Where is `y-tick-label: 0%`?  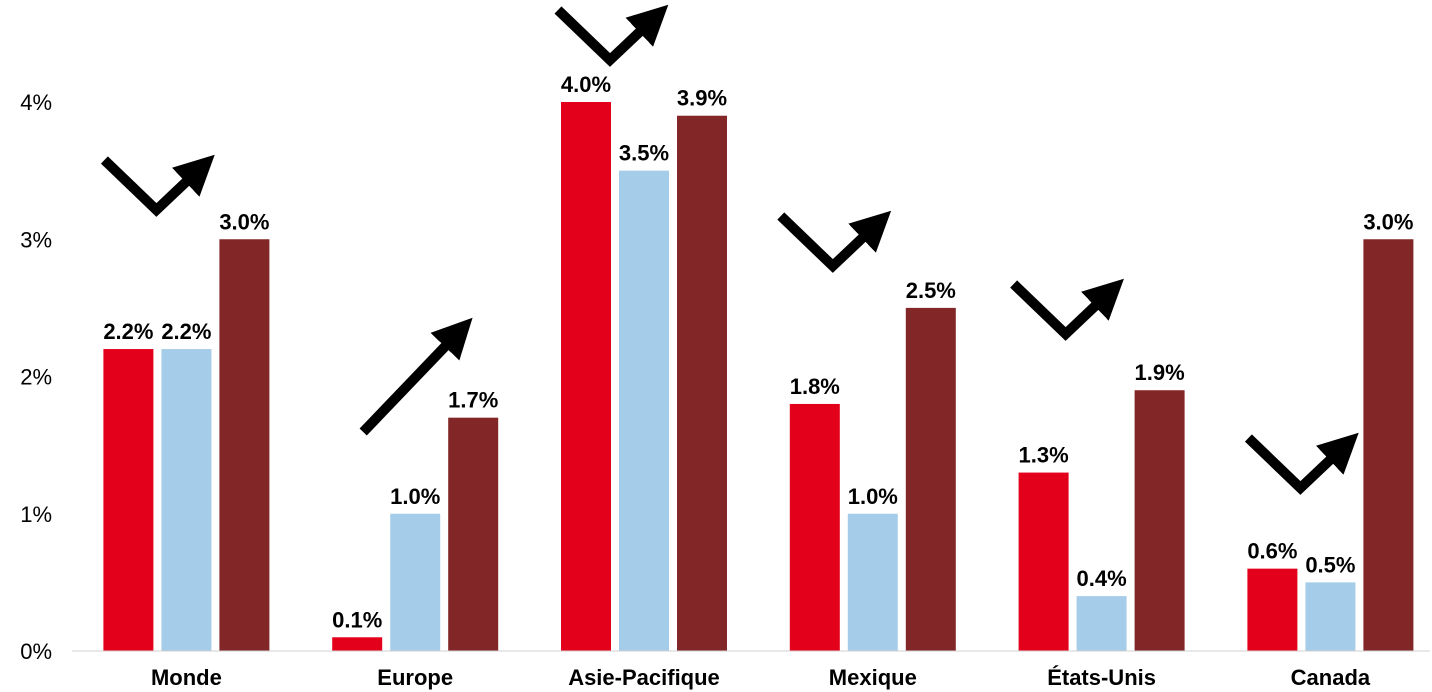 y-tick-label: 0% is located at coordinates (36, 651).